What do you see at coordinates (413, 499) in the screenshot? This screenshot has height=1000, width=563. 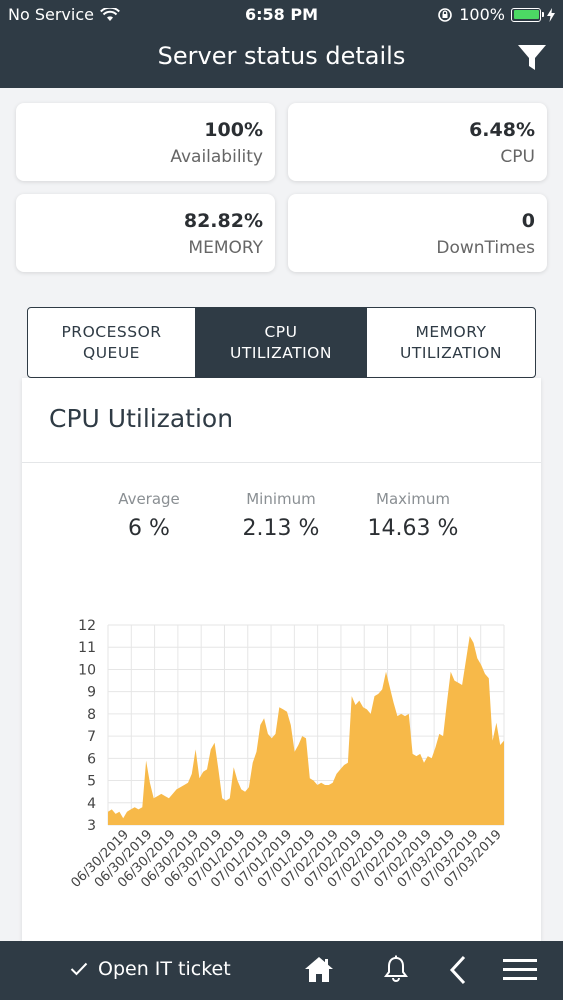 I see `maximum-label: Maximum` at bounding box center [413, 499].